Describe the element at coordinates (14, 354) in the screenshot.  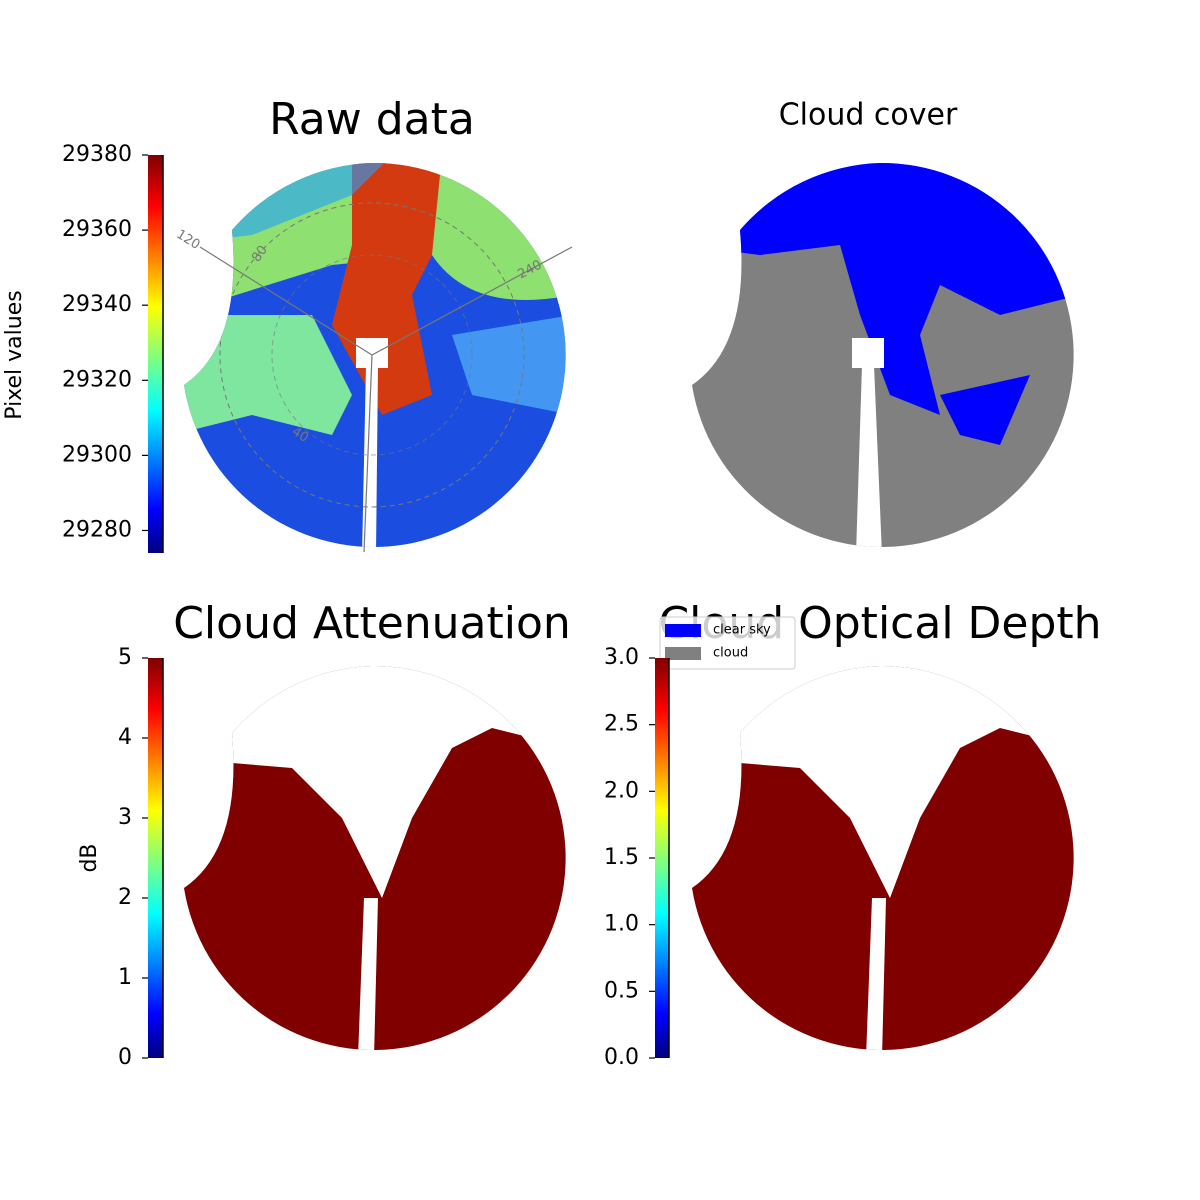
I see `colorbar-label: Pixel values` at that location.